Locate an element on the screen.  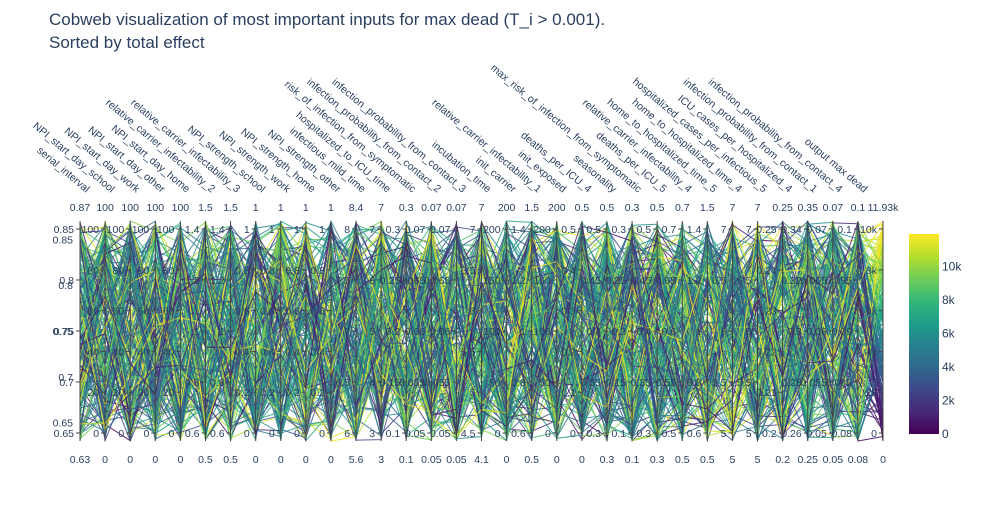
axis-max-label: 1 is located at coordinates (306, 208).